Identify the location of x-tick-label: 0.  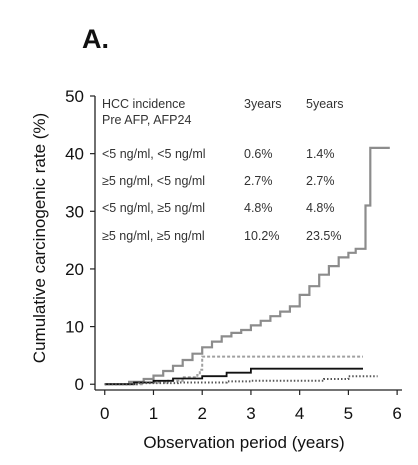
(104, 413).